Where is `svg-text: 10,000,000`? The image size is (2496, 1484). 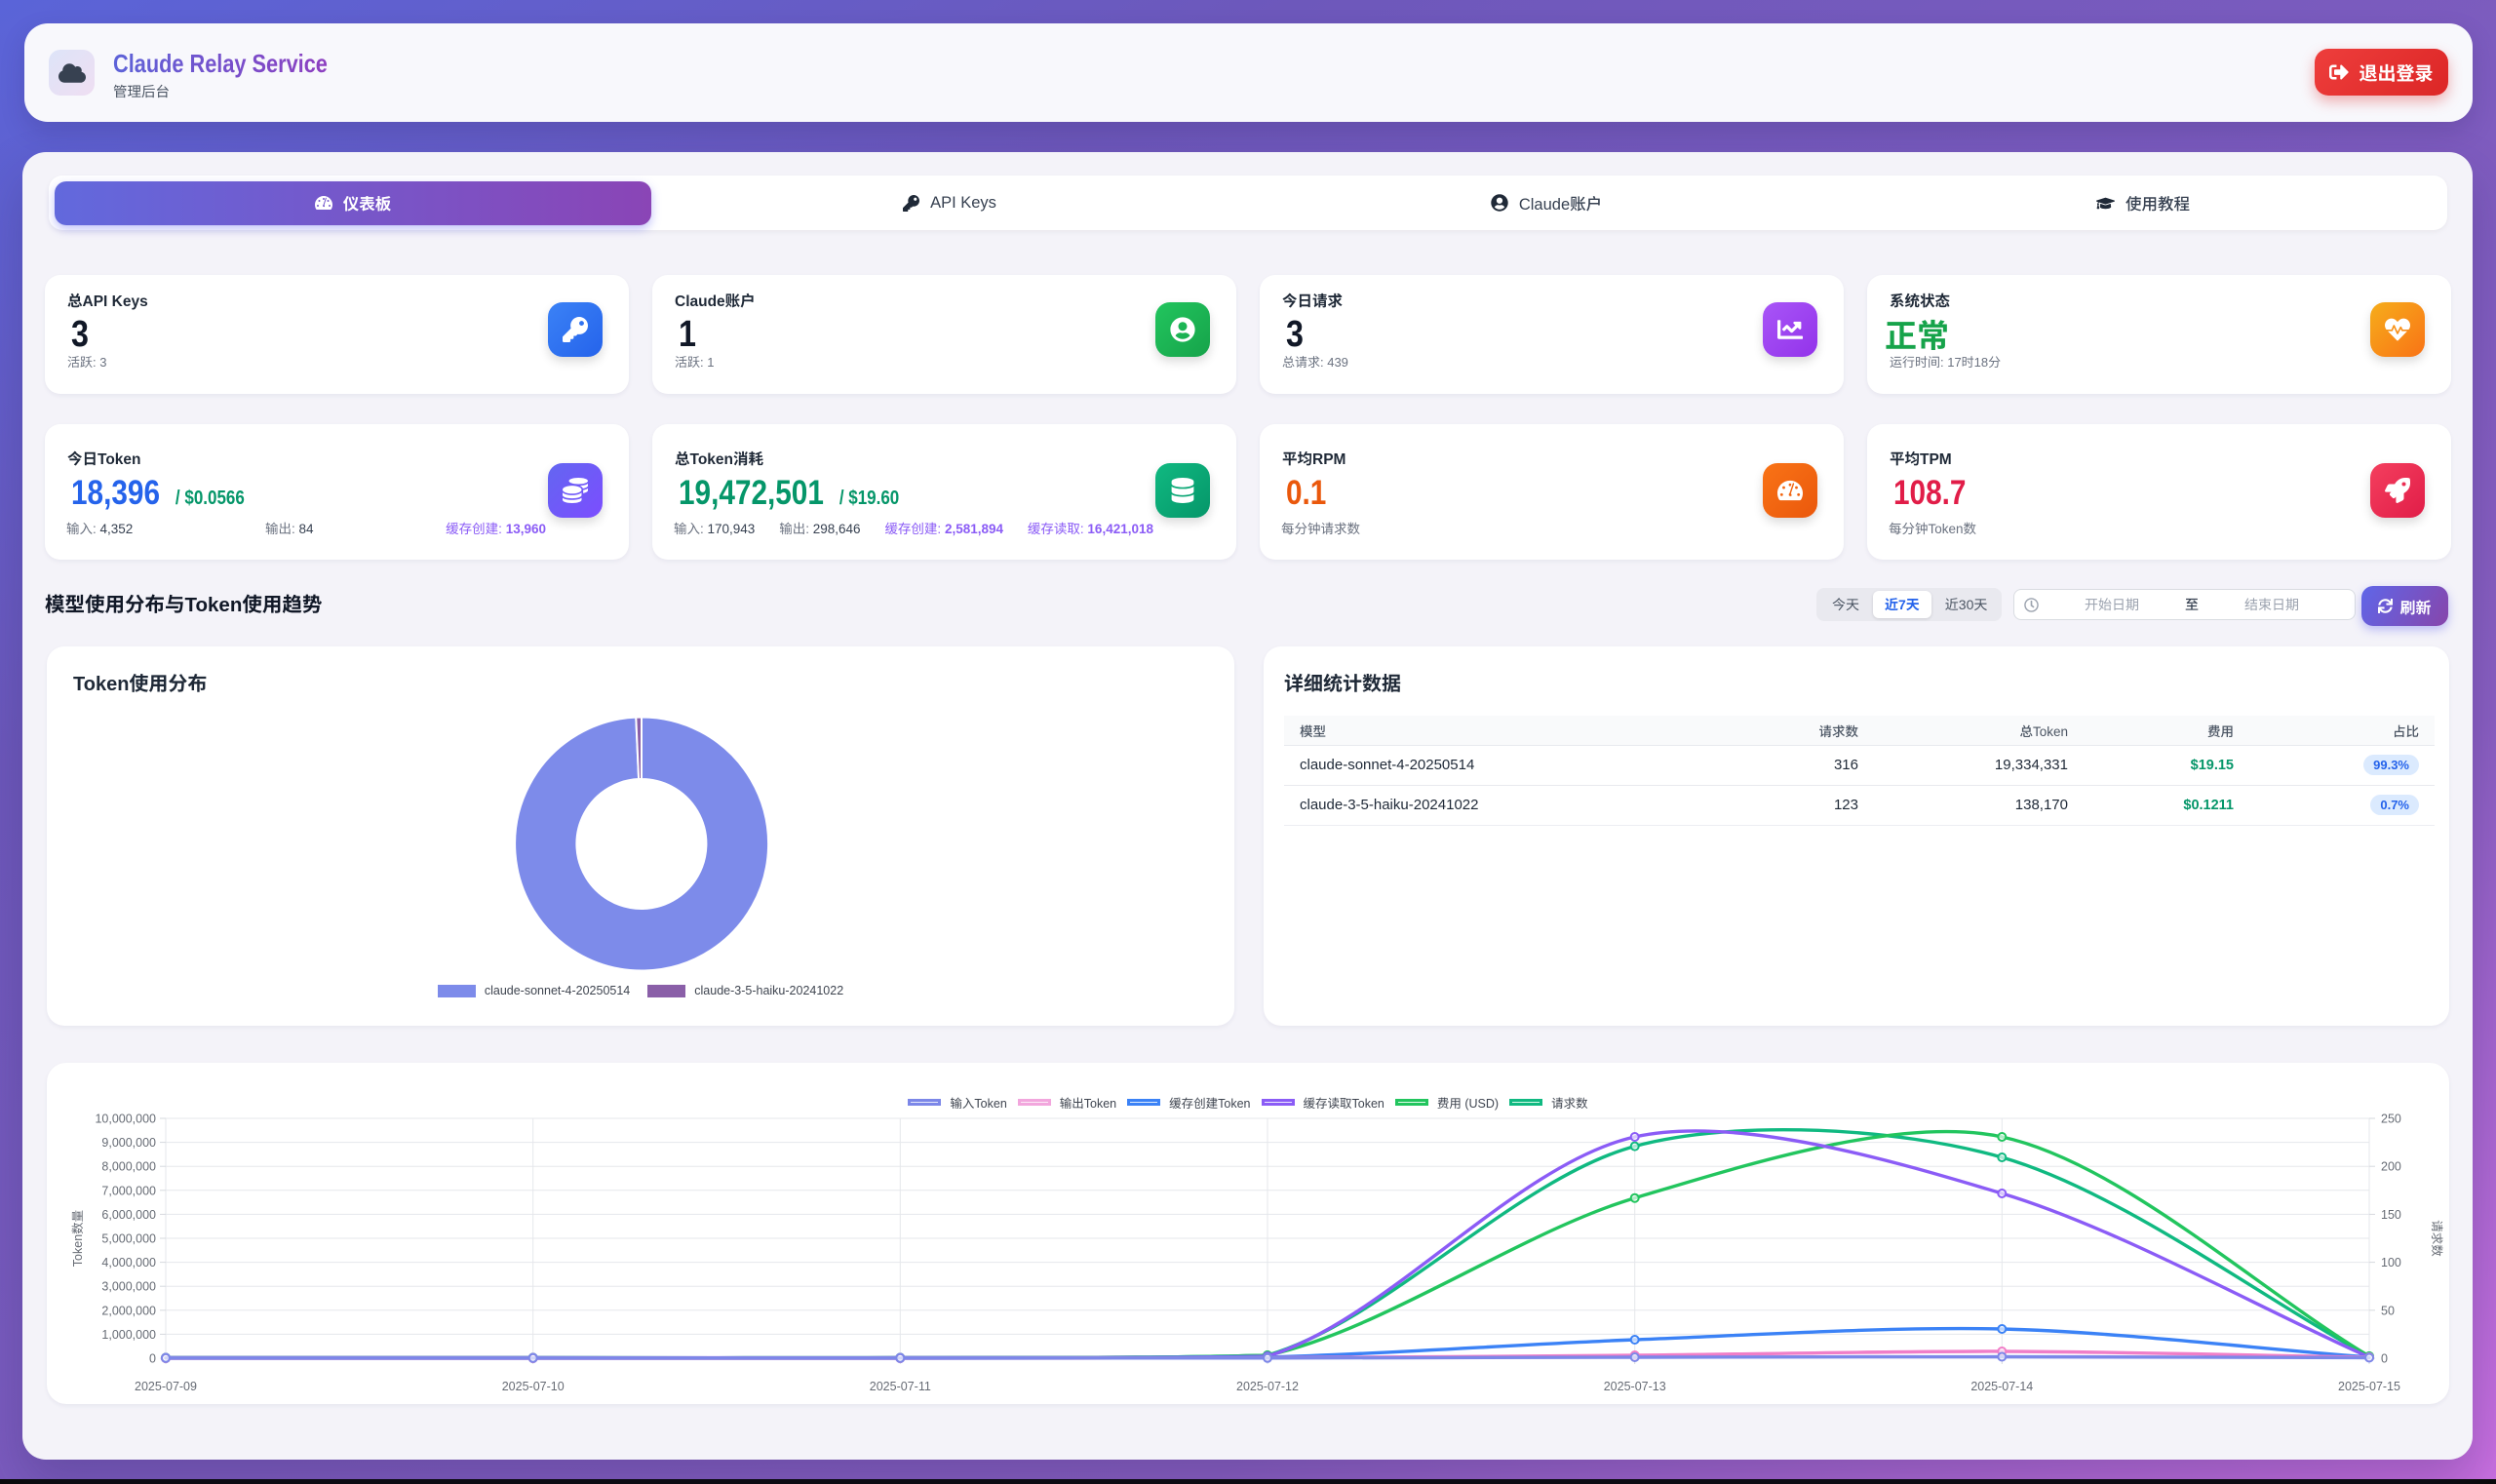
svg-text: 10,000,000 is located at coordinates (125, 1119).